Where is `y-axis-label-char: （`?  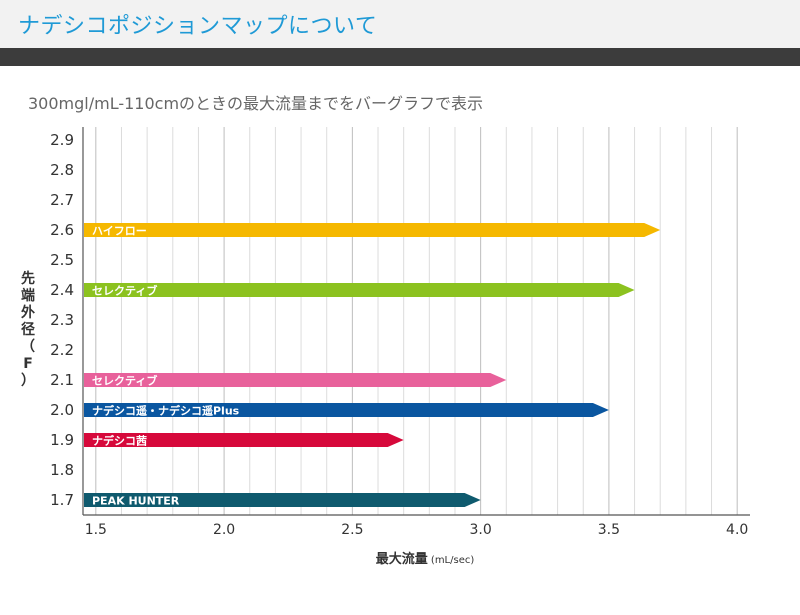 y-axis-label-char: （ is located at coordinates (28, 347).